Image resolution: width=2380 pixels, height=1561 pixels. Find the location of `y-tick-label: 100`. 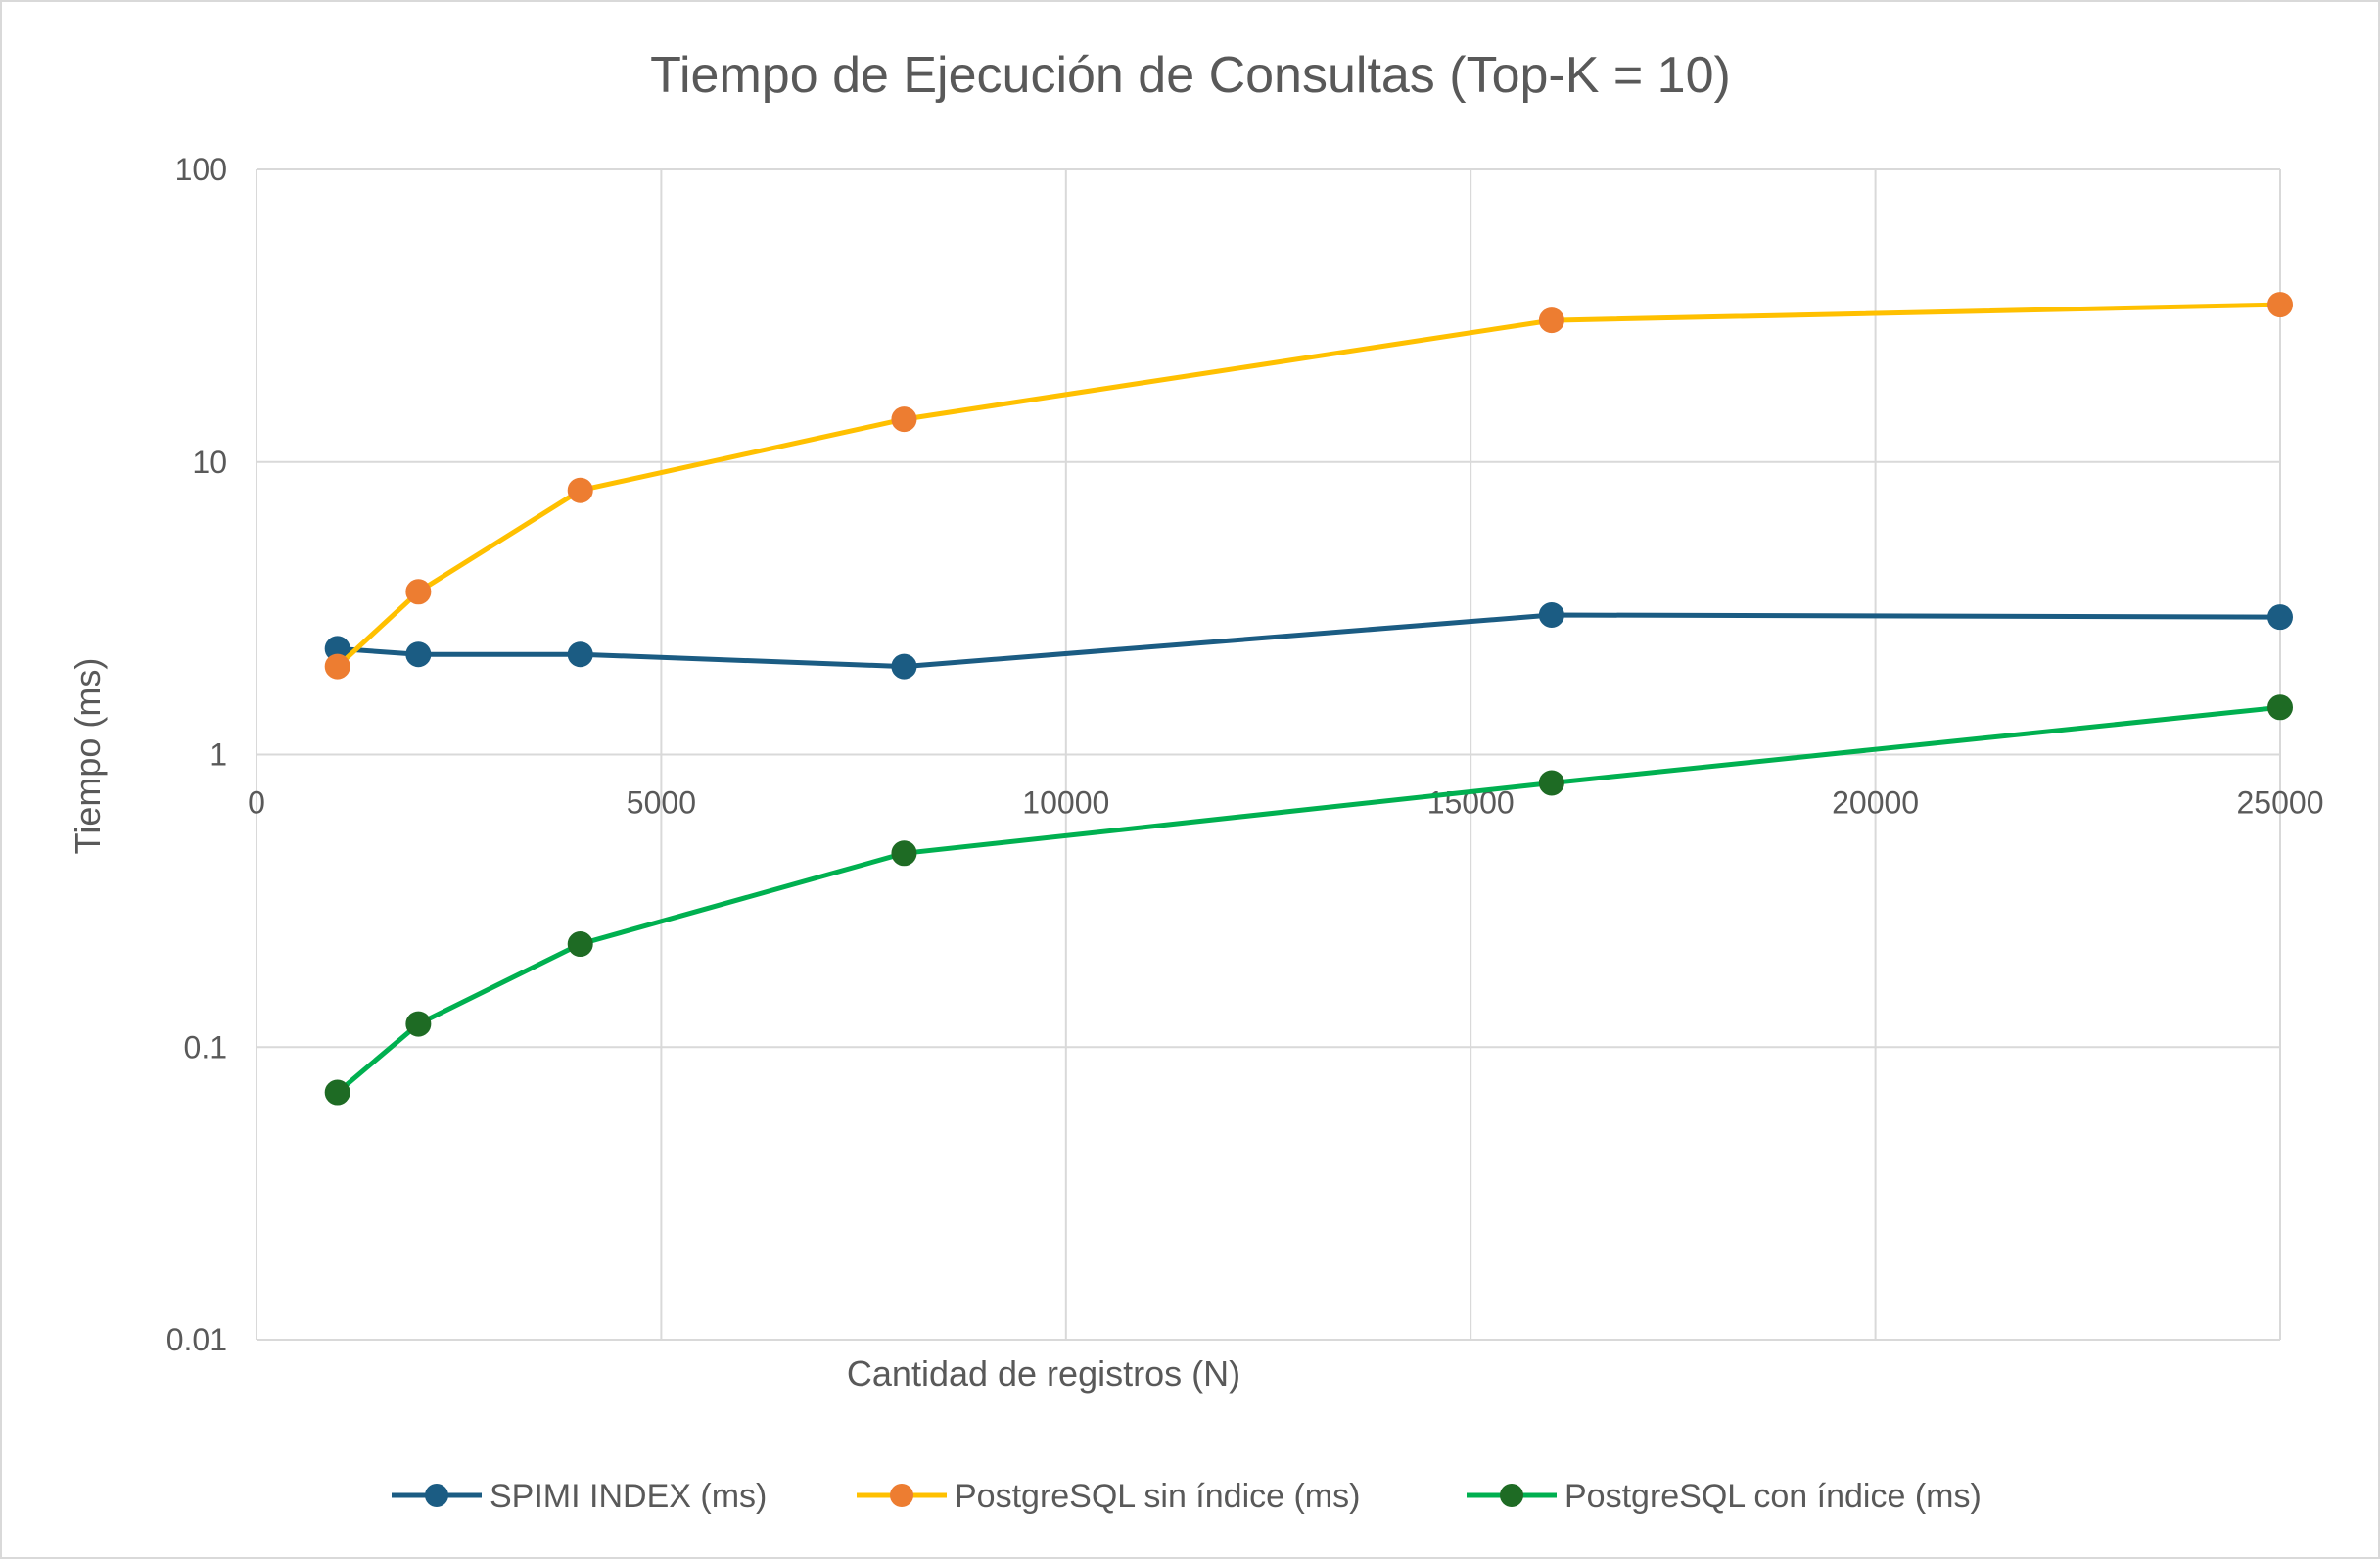

y-tick-label: 100 is located at coordinates (201, 169).